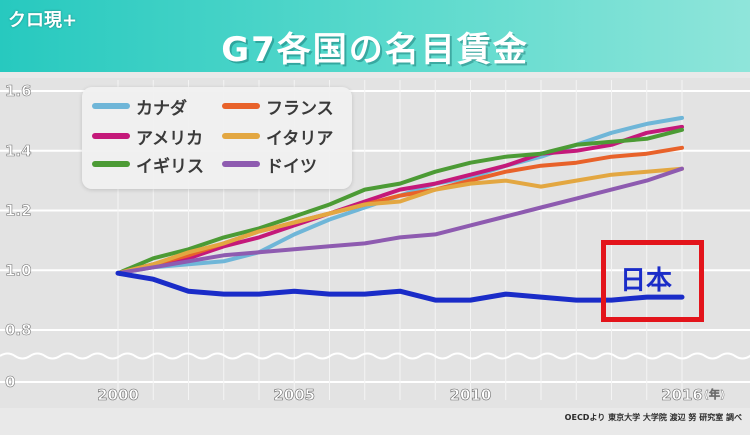 This screenshot has width=750, height=435. What do you see at coordinates (217, 138) in the screenshot?
I see `chart-legend: カナダ フランスアメリカ イタリアイギリス ドイツ` at bounding box center [217, 138].